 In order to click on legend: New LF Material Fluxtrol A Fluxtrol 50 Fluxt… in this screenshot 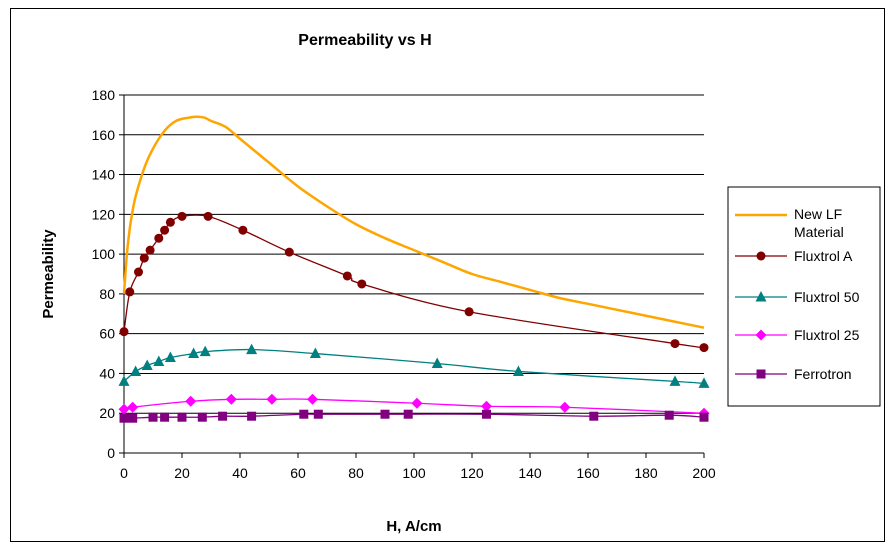, I will do `click(804, 296)`.